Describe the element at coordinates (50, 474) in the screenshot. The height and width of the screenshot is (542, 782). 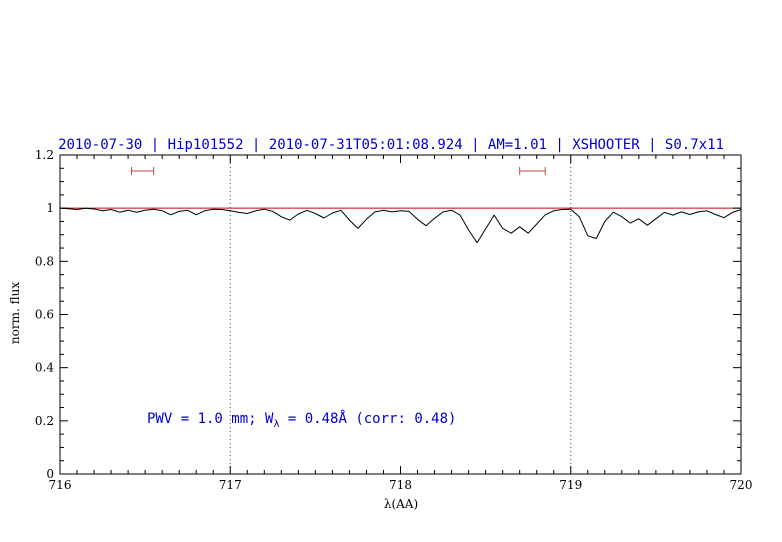
I see `svg-text: 0` at that location.